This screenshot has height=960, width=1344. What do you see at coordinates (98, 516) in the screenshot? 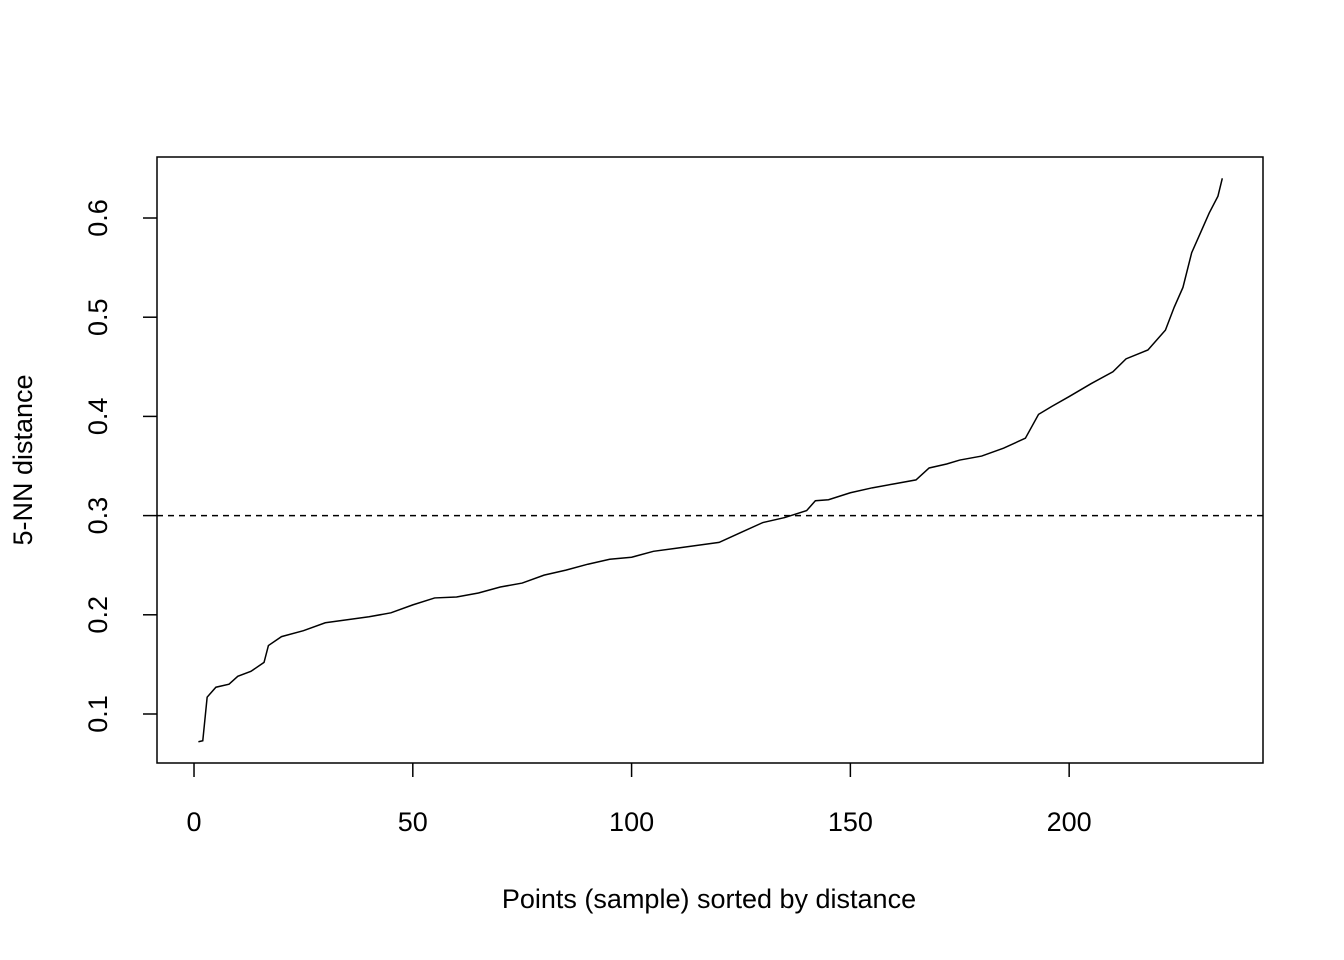
I see `y-tick-label: 0.3` at bounding box center [98, 516].